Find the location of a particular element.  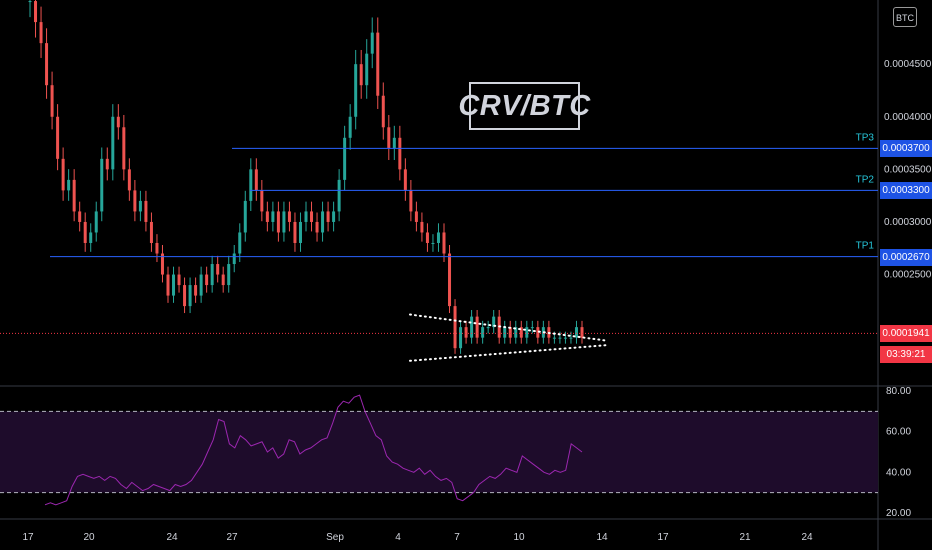

triangle-lower-line is located at coordinates (509, 353).